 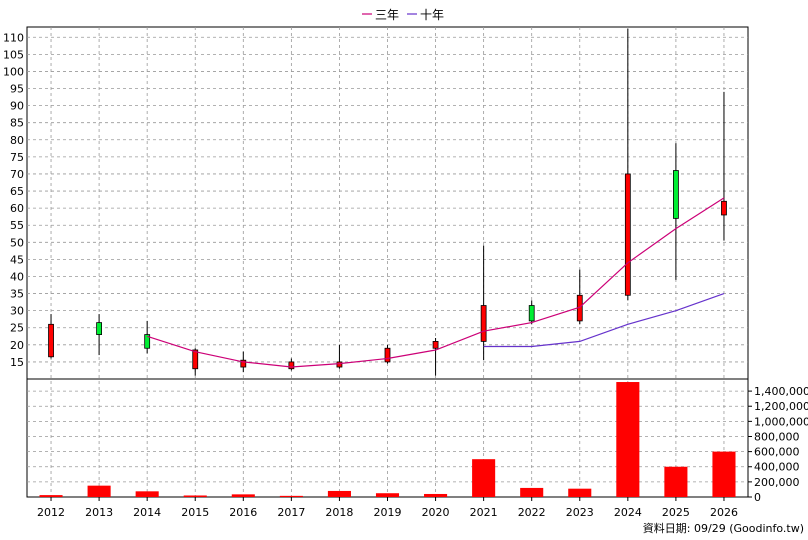 I want to click on year-tick-label: 2019, so click(x=388, y=512).